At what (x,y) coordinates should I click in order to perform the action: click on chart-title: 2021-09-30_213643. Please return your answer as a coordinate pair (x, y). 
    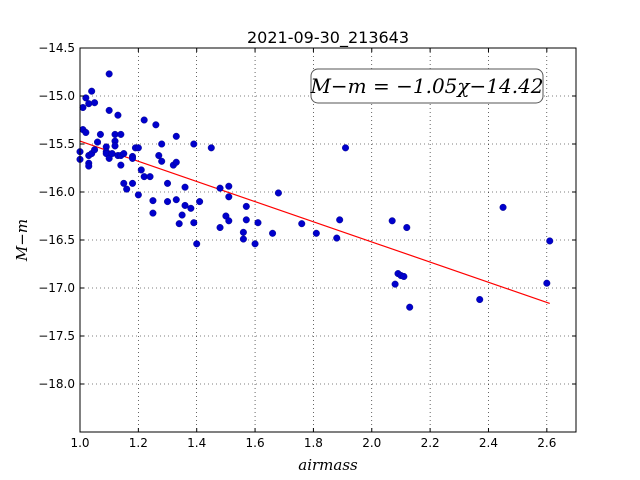
    Looking at the image, I should click on (328, 38).